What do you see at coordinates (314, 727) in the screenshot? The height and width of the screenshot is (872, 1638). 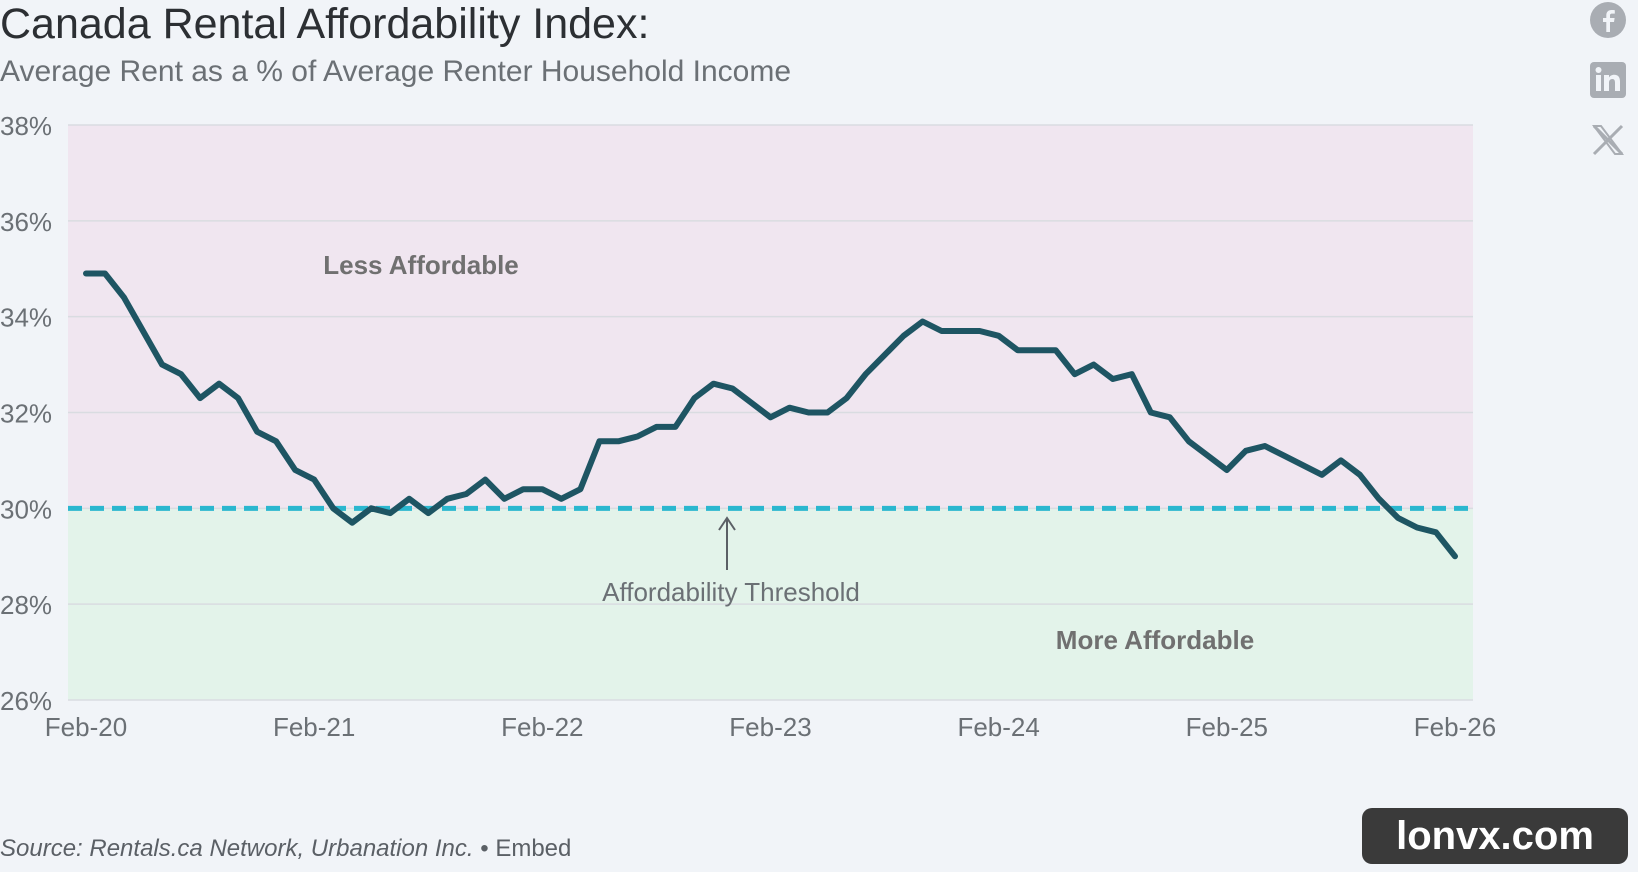 I see `x-tick-label: Feb-21` at bounding box center [314, 727].